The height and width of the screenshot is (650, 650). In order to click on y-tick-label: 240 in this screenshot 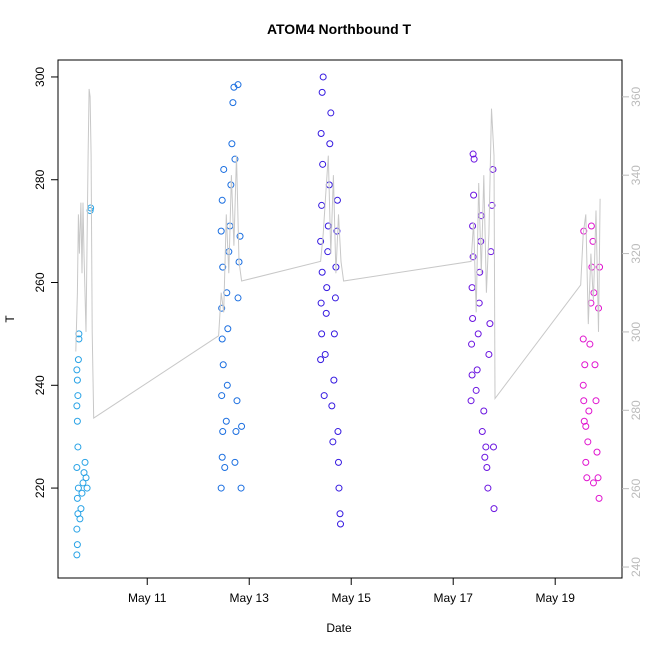, I will do `click(40, 385)`.